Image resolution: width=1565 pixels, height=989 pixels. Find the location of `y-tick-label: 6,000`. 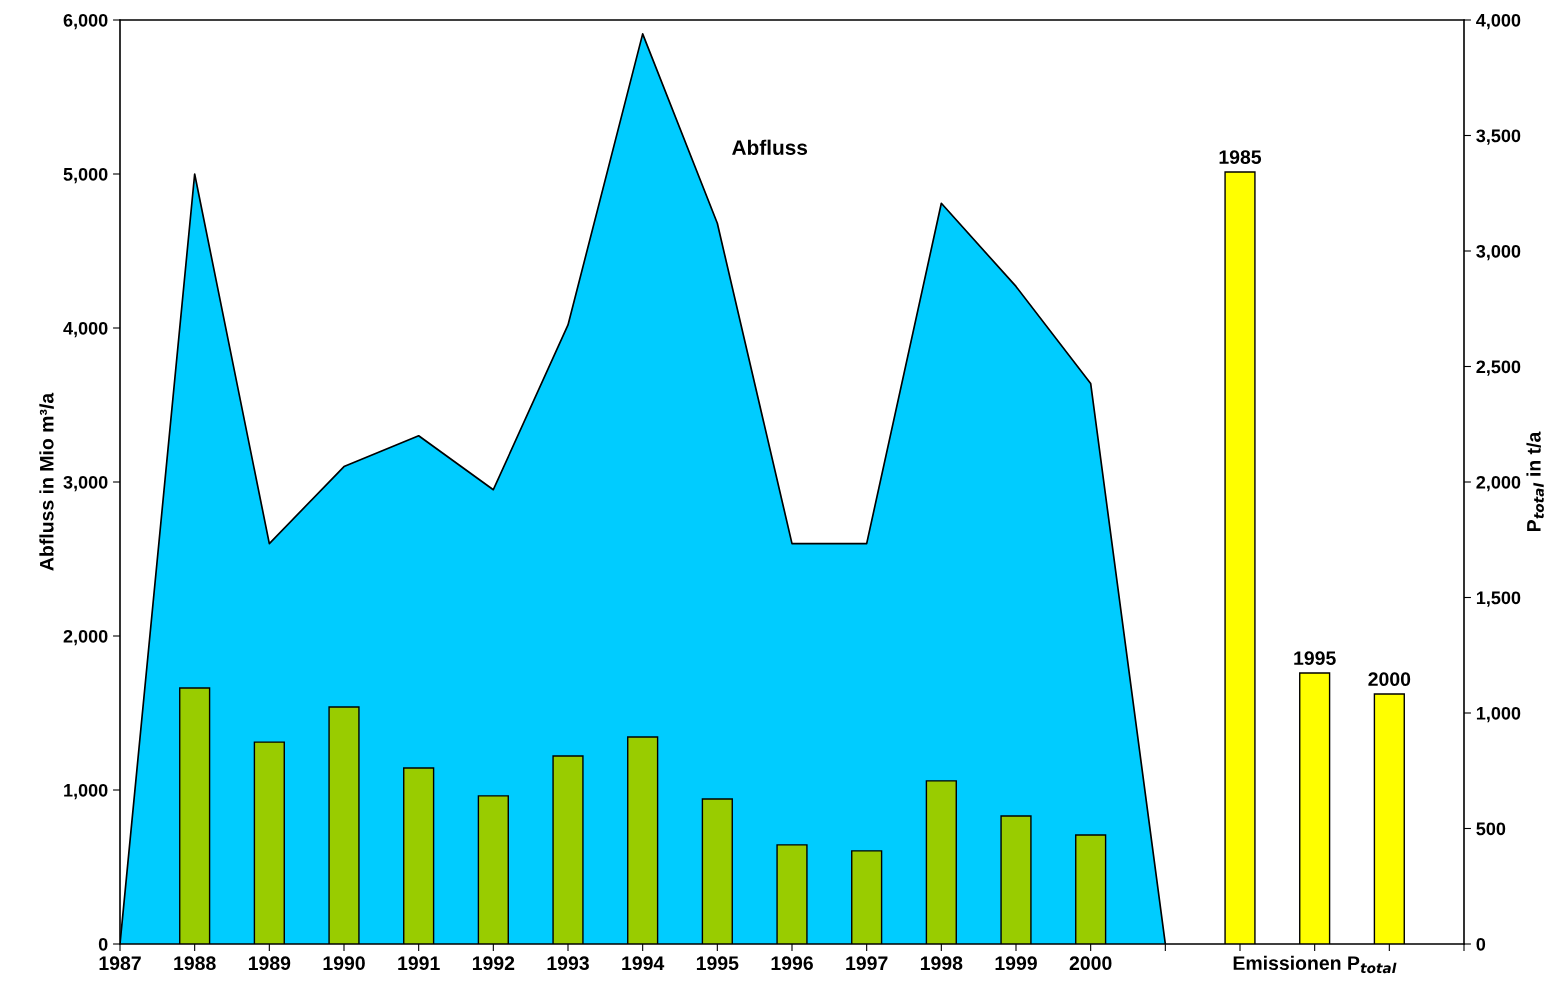

y-tick-label: 6,000 is located at coordinates (85, 21).